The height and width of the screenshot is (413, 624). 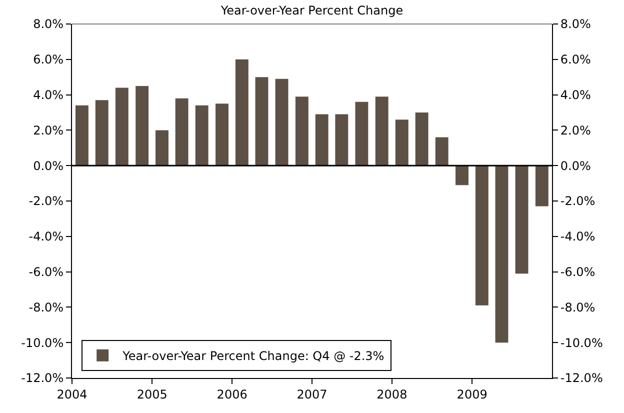 What do you see at coordinates (46, 307) in the screenshot?
I see `y-tick-label: -8.0%` at bounding box center [46, 307].